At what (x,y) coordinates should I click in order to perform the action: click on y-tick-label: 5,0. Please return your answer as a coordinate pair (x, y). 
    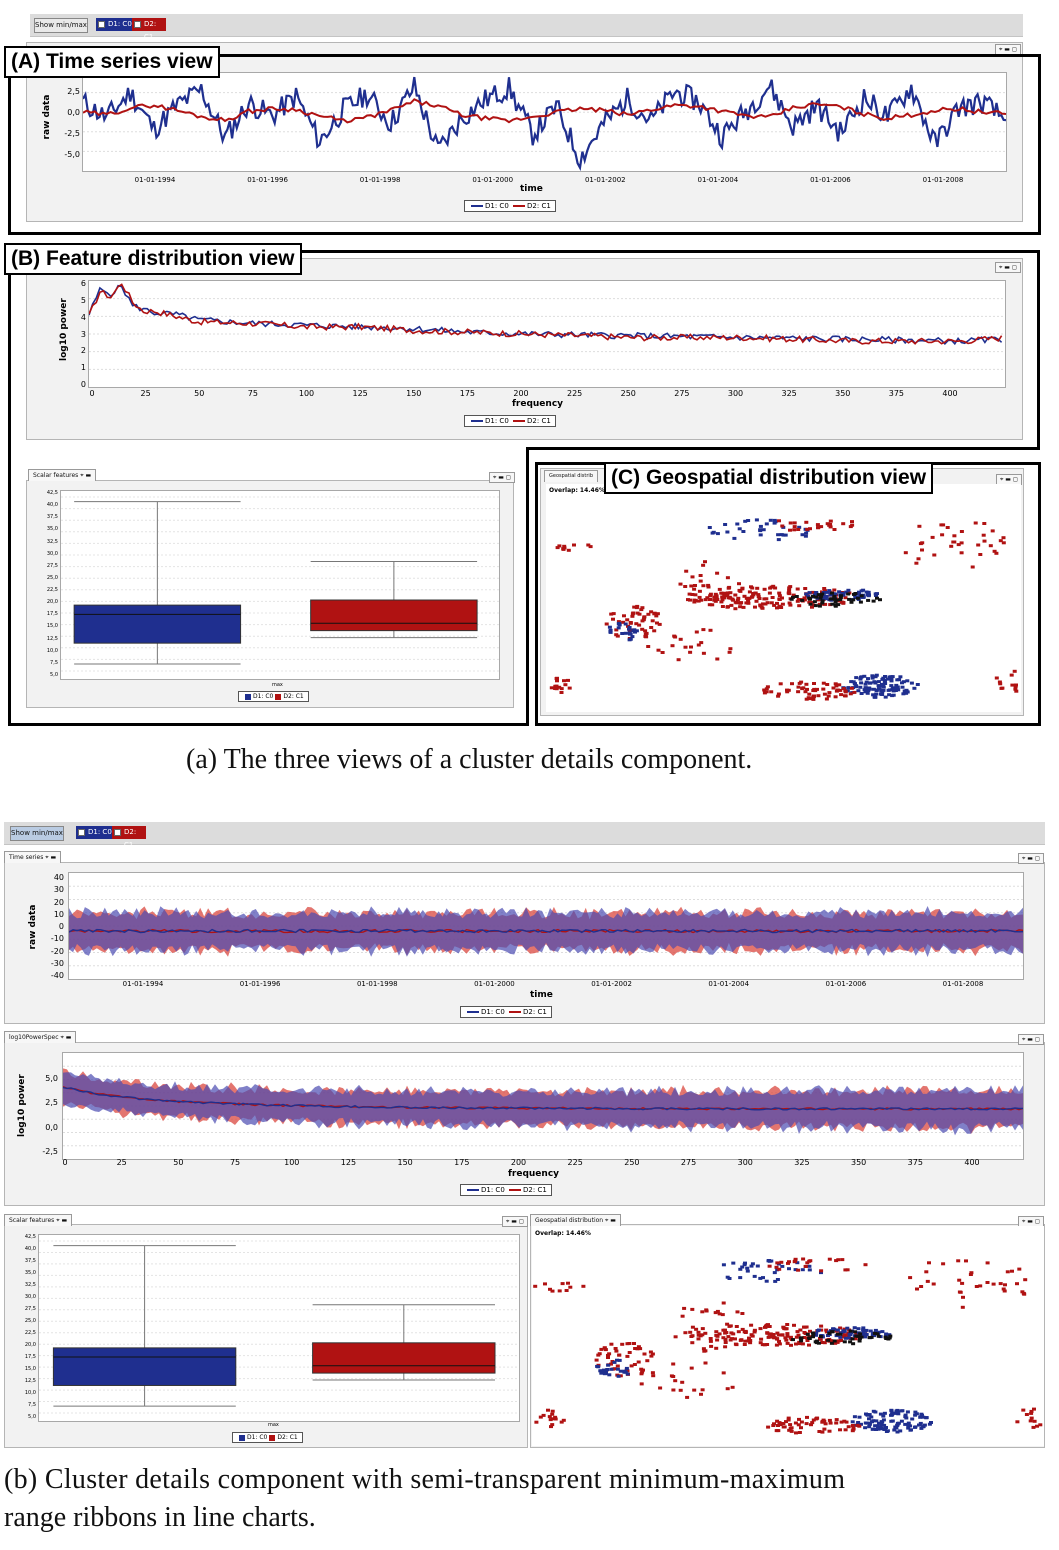
    Looking at the image, I should click on (32, 1417).